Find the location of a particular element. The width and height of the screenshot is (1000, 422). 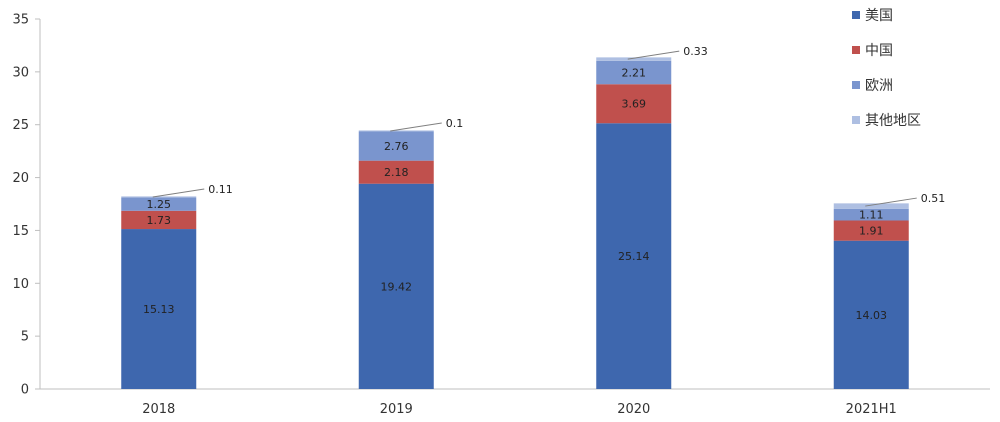

y-tick-label: 25 is located at coordinates (20, 125).